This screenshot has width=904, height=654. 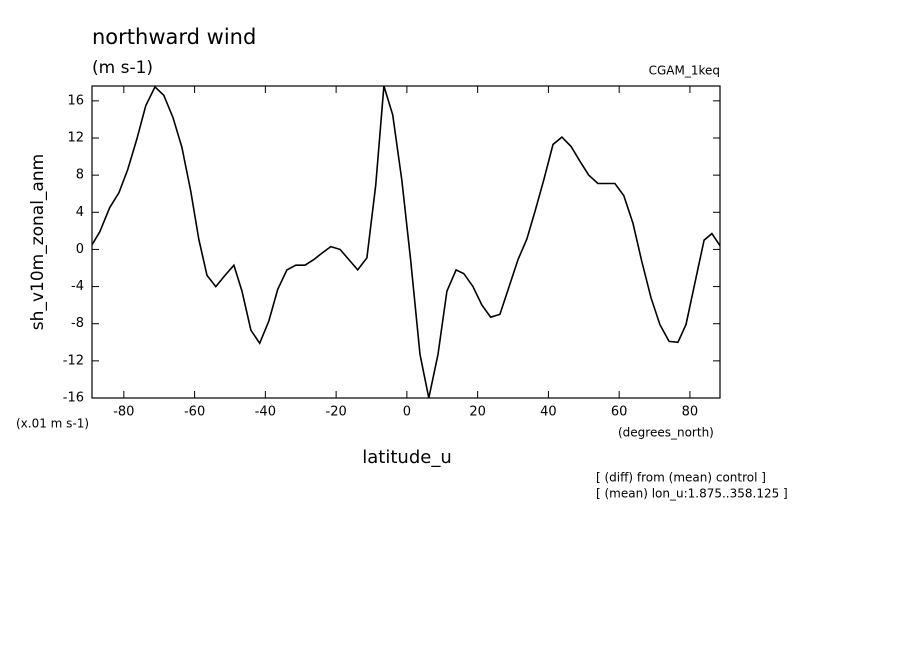 What do you see at coordinates (619, 412) in the screenshot?
I see `x-tick-label: 60` at bounding box center [619, 412].